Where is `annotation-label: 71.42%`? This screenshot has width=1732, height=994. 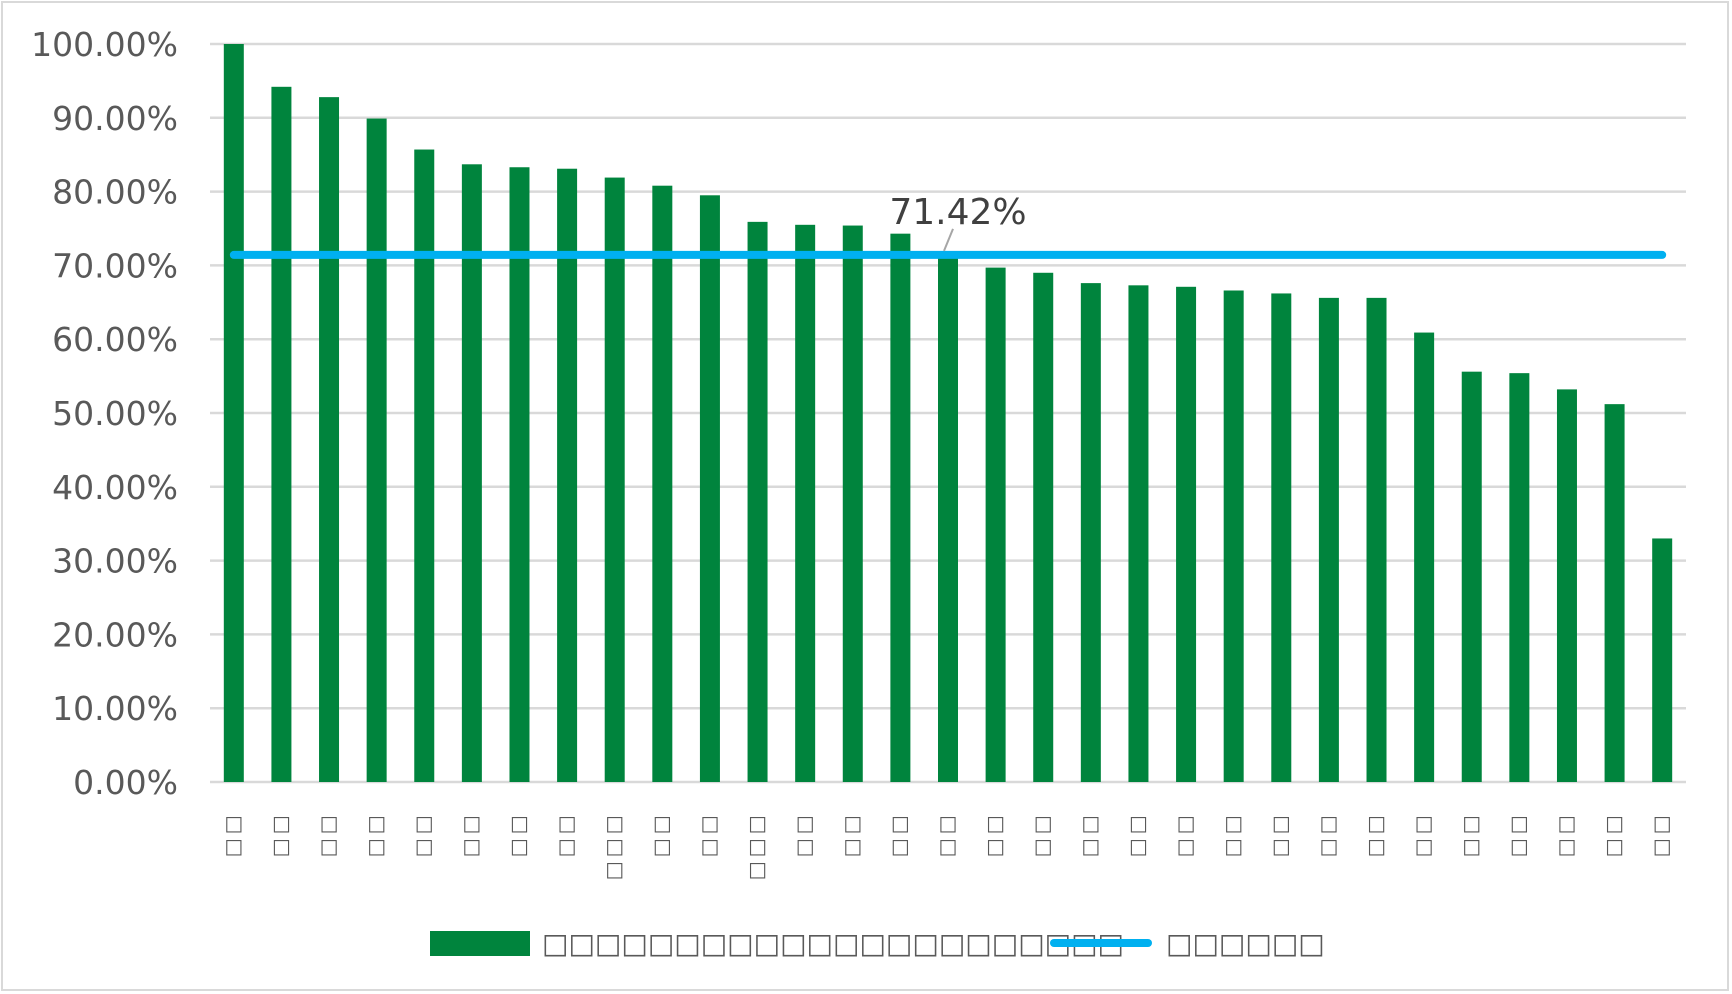
annotation-label: 71.42% is located at coordinates (957, 212).